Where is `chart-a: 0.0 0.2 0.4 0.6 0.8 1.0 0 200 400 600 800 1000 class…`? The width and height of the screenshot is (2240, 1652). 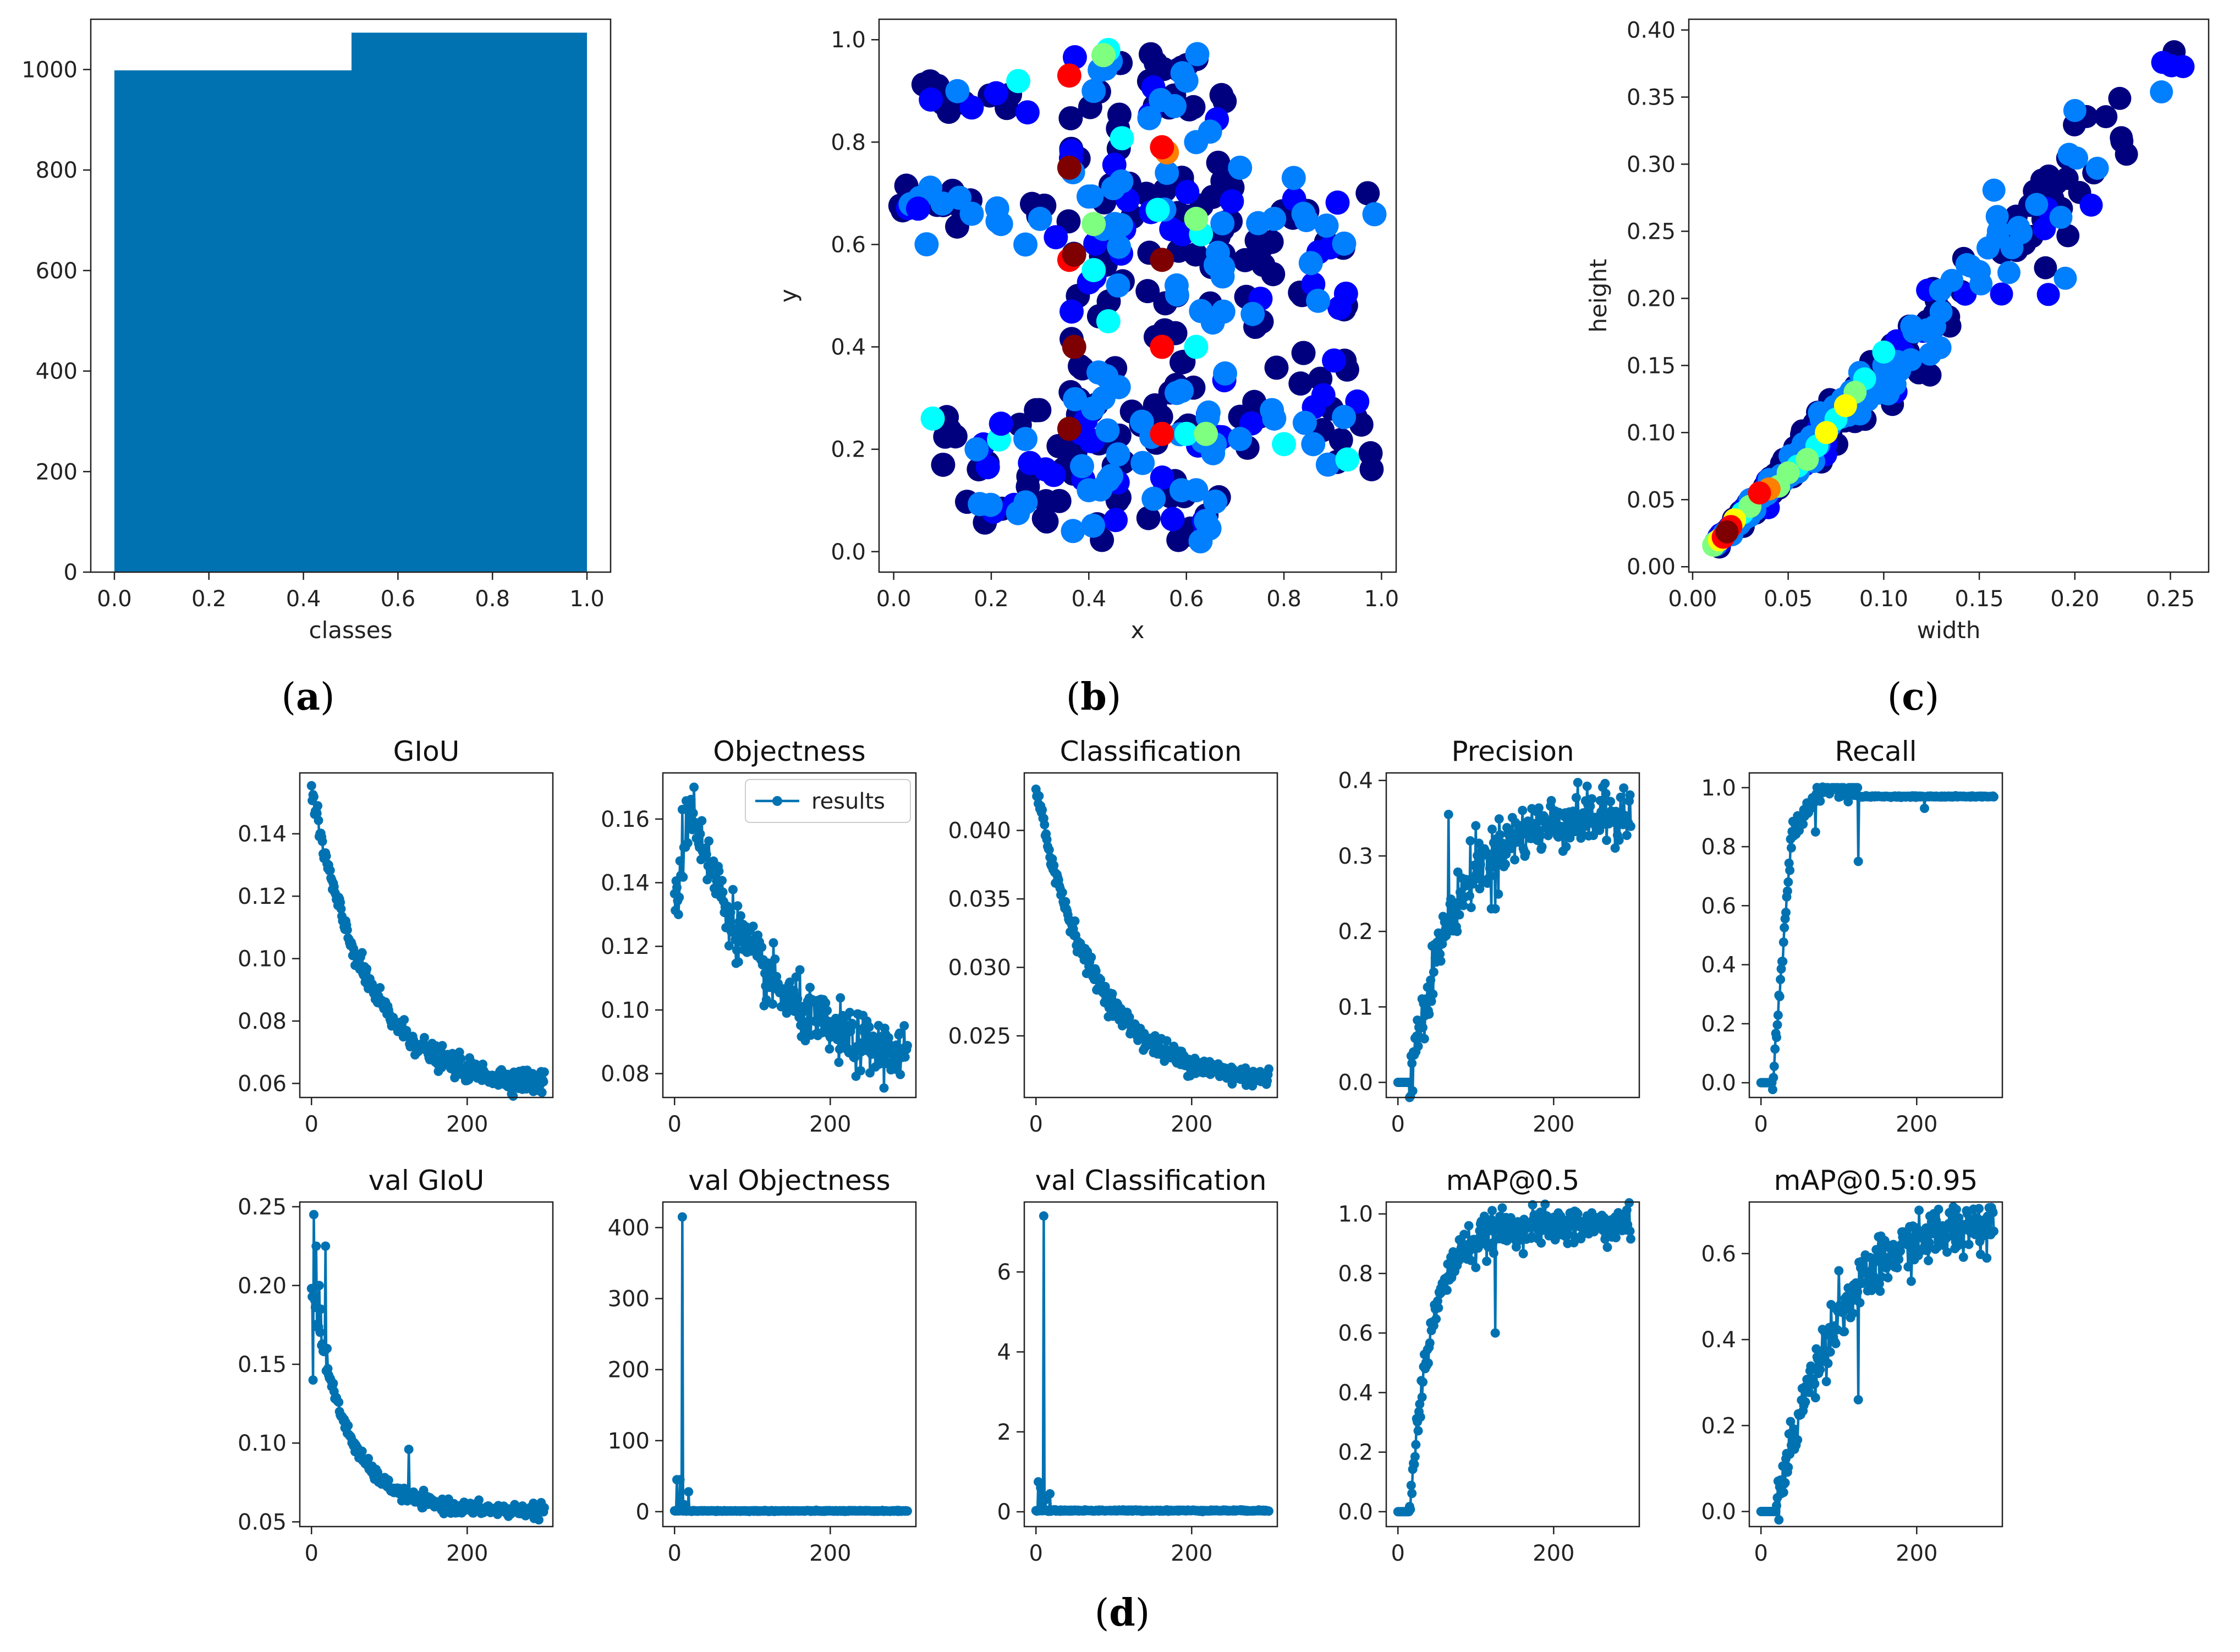 chart-a: 0.0 0.2 0.4 0.6 0.8 1.0 0 200 400 600 800 1000 class… is located at coordinates (317, 331).